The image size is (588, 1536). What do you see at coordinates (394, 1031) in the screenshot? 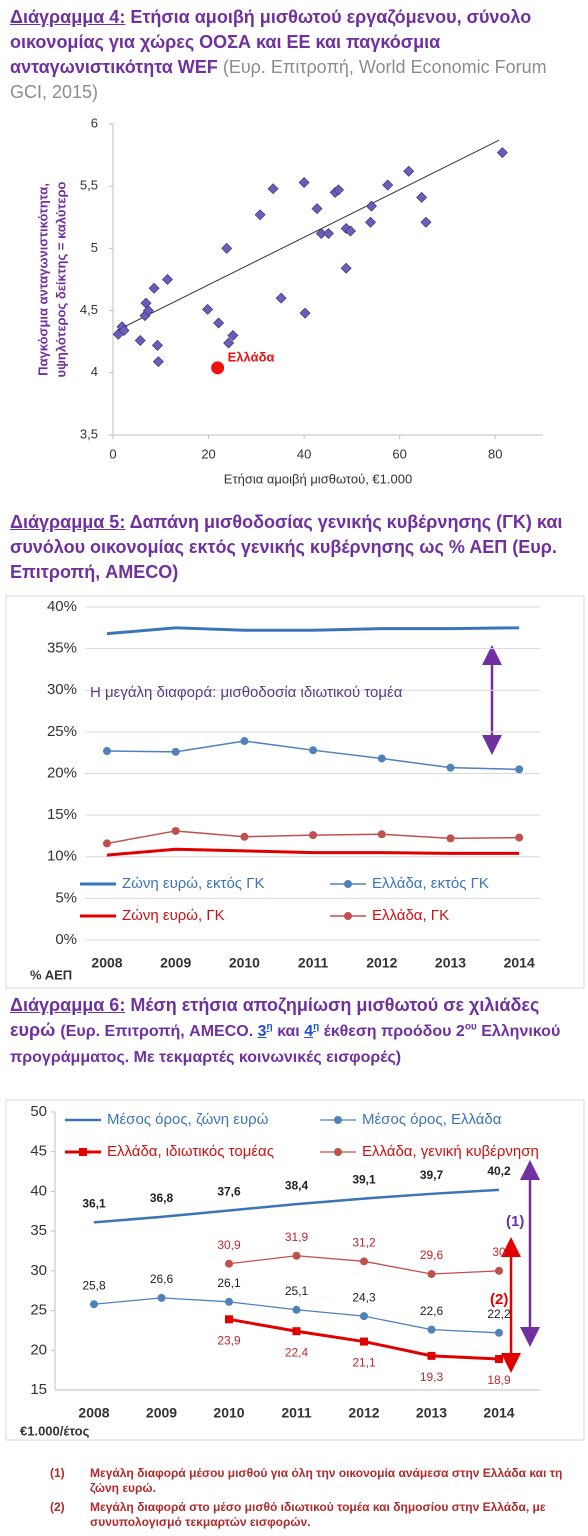
I see `source-text: έκθεση προόδου 2` at bounding box center [394, 1031].